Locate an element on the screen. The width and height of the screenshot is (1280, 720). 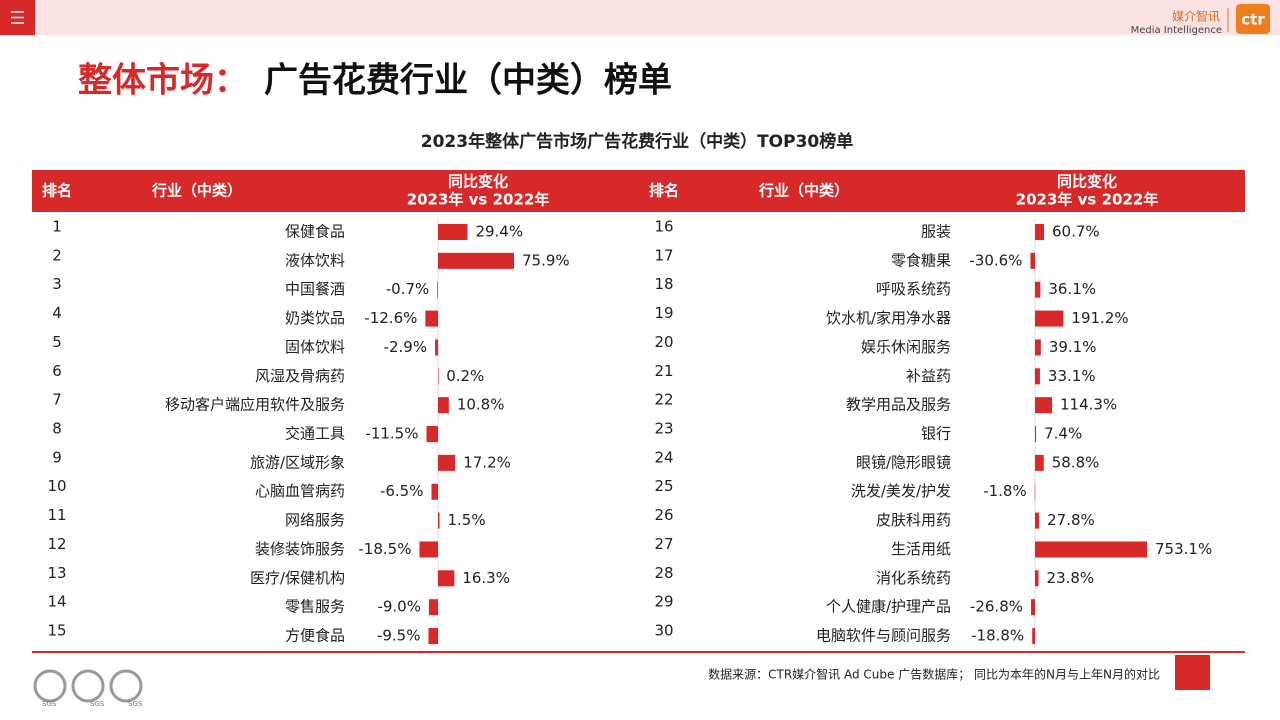
rank: 21 is located at coordinates (663, 371).